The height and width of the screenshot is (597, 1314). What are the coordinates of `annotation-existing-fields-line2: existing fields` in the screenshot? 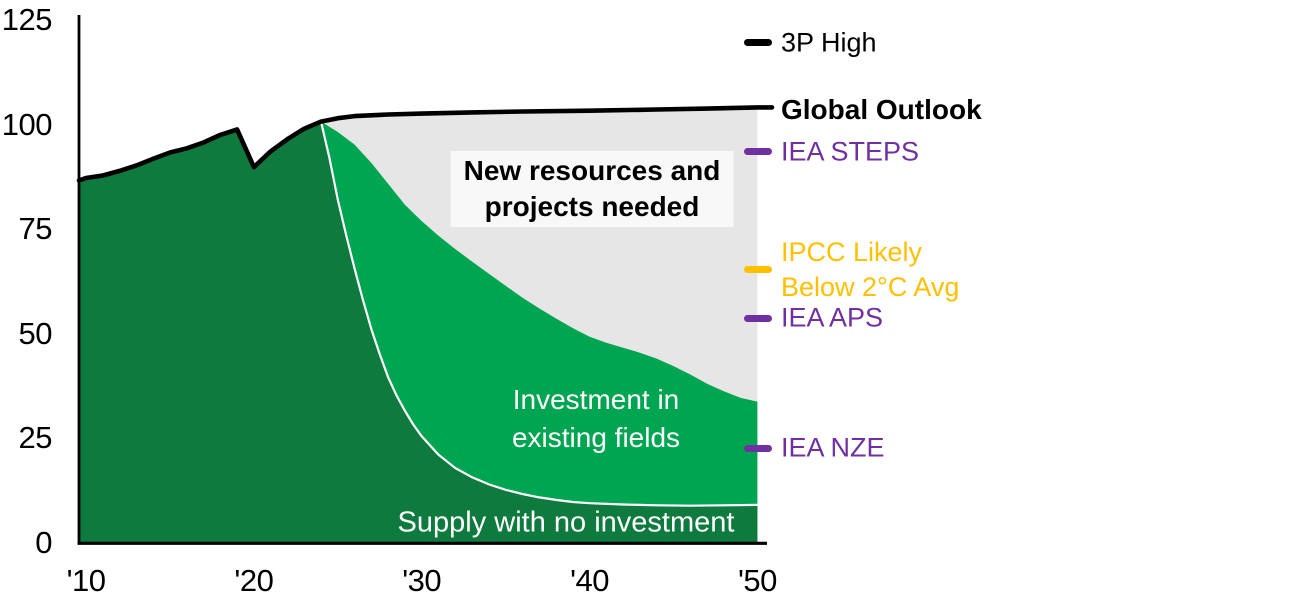 It's located at (596, 437).